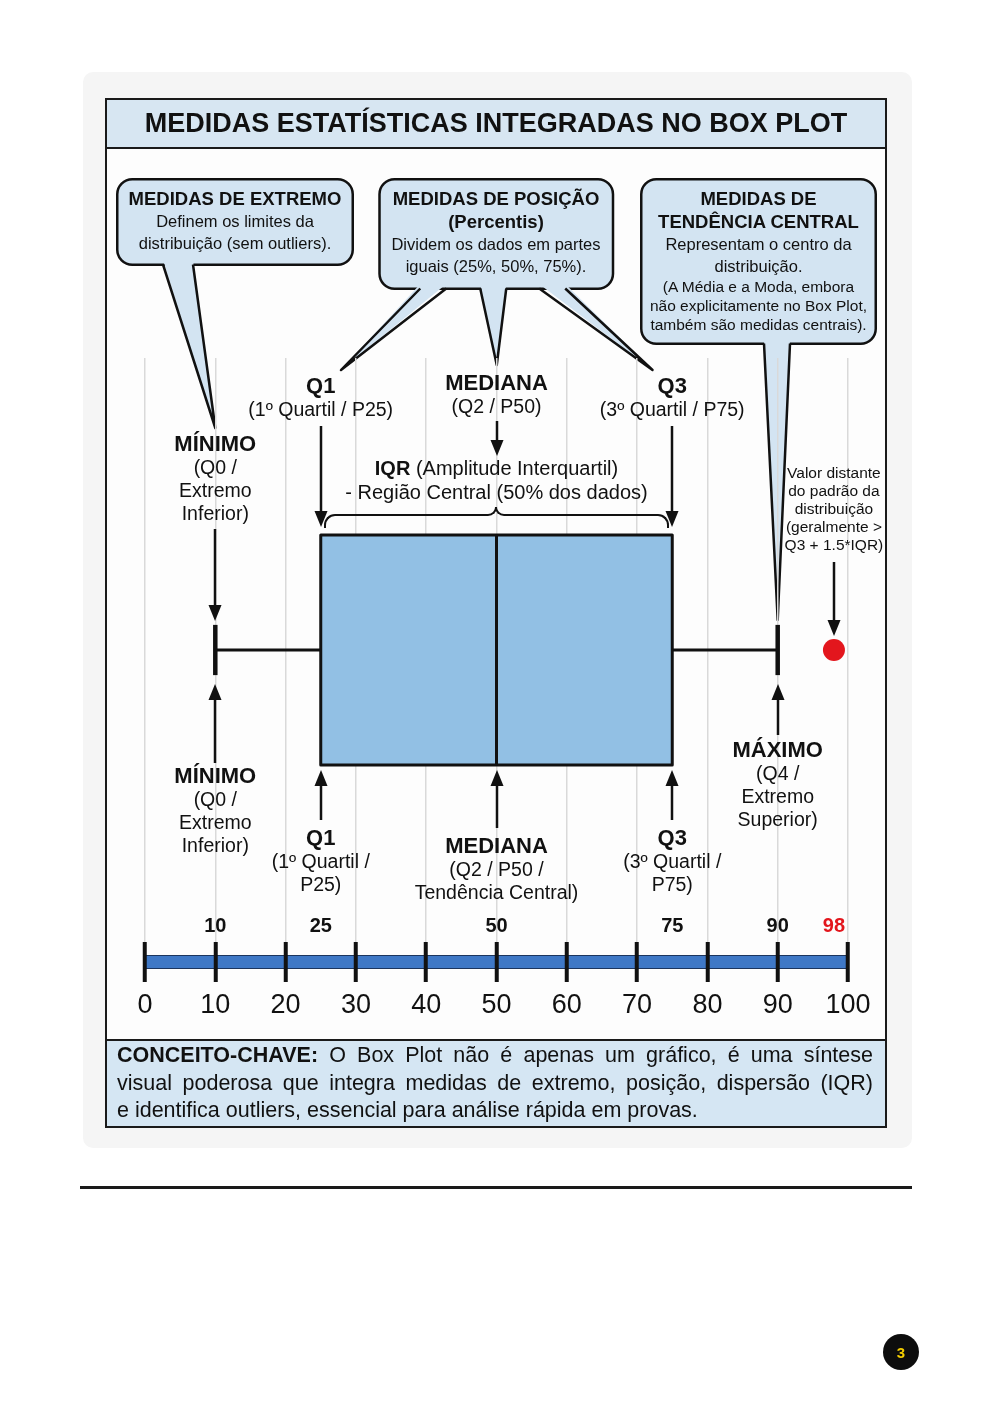 Image resolution: width=993 pixels, height=1404 pixels. What do you see at coordinates (496, 255) in the screenshot?
I see `text: Dividem os dados em partes iguais (25%, 50%, 75%).` at bounding box center [496, 255].